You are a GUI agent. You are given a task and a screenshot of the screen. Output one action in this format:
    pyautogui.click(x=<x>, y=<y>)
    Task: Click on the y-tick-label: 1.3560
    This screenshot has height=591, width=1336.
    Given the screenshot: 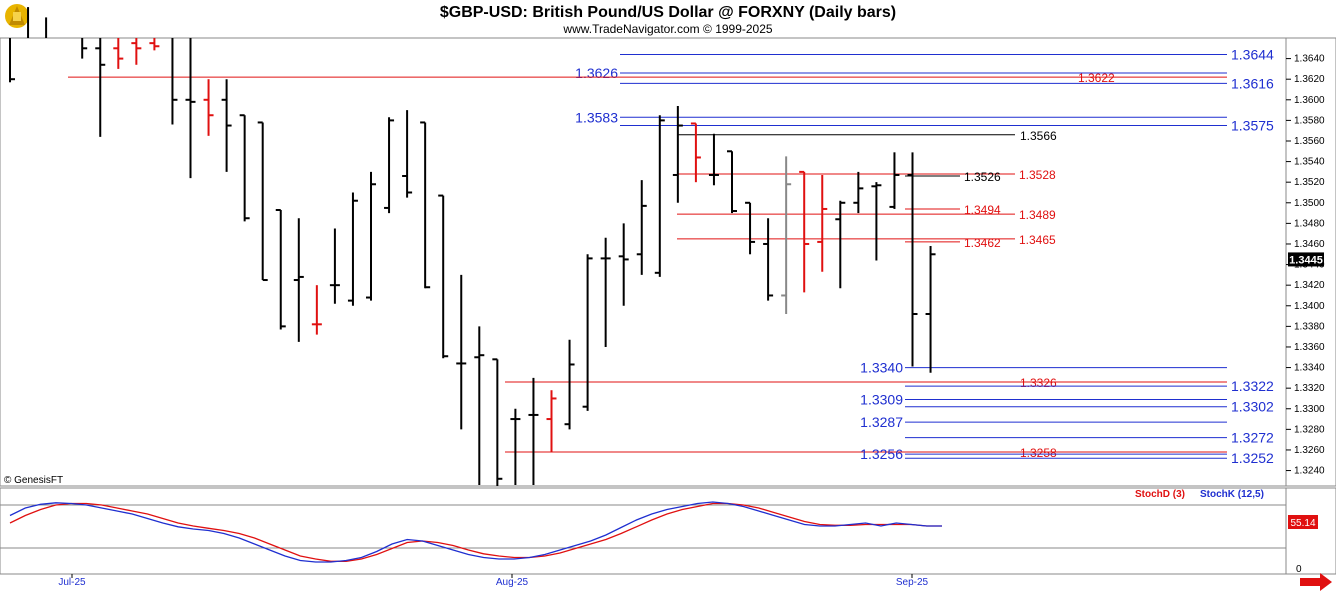 What is the action you would take?
    pyautogui.click(x=1309, y=141)
    